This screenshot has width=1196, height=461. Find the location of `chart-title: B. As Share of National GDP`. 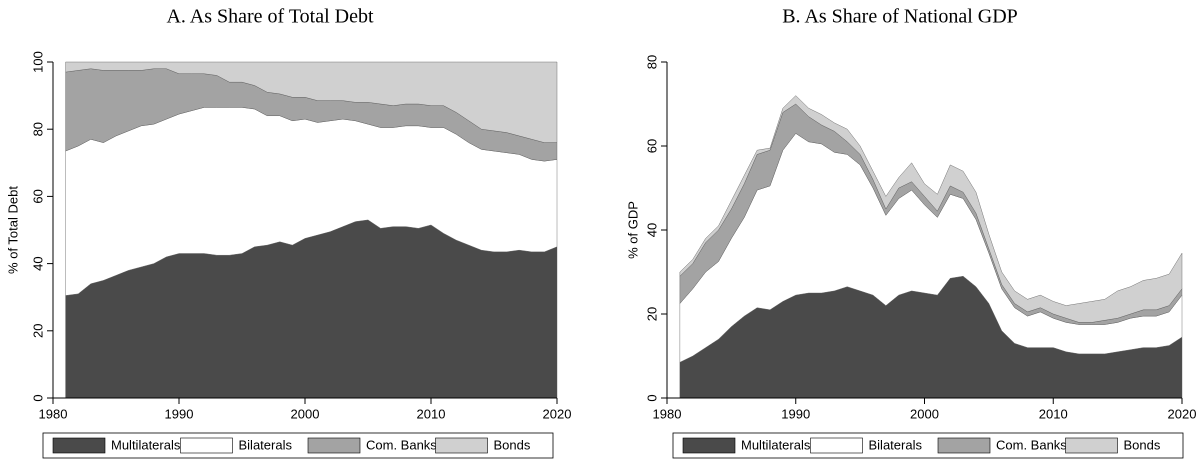

chart-title: B. As Share of National GDP is located at coordinates (900, 17).